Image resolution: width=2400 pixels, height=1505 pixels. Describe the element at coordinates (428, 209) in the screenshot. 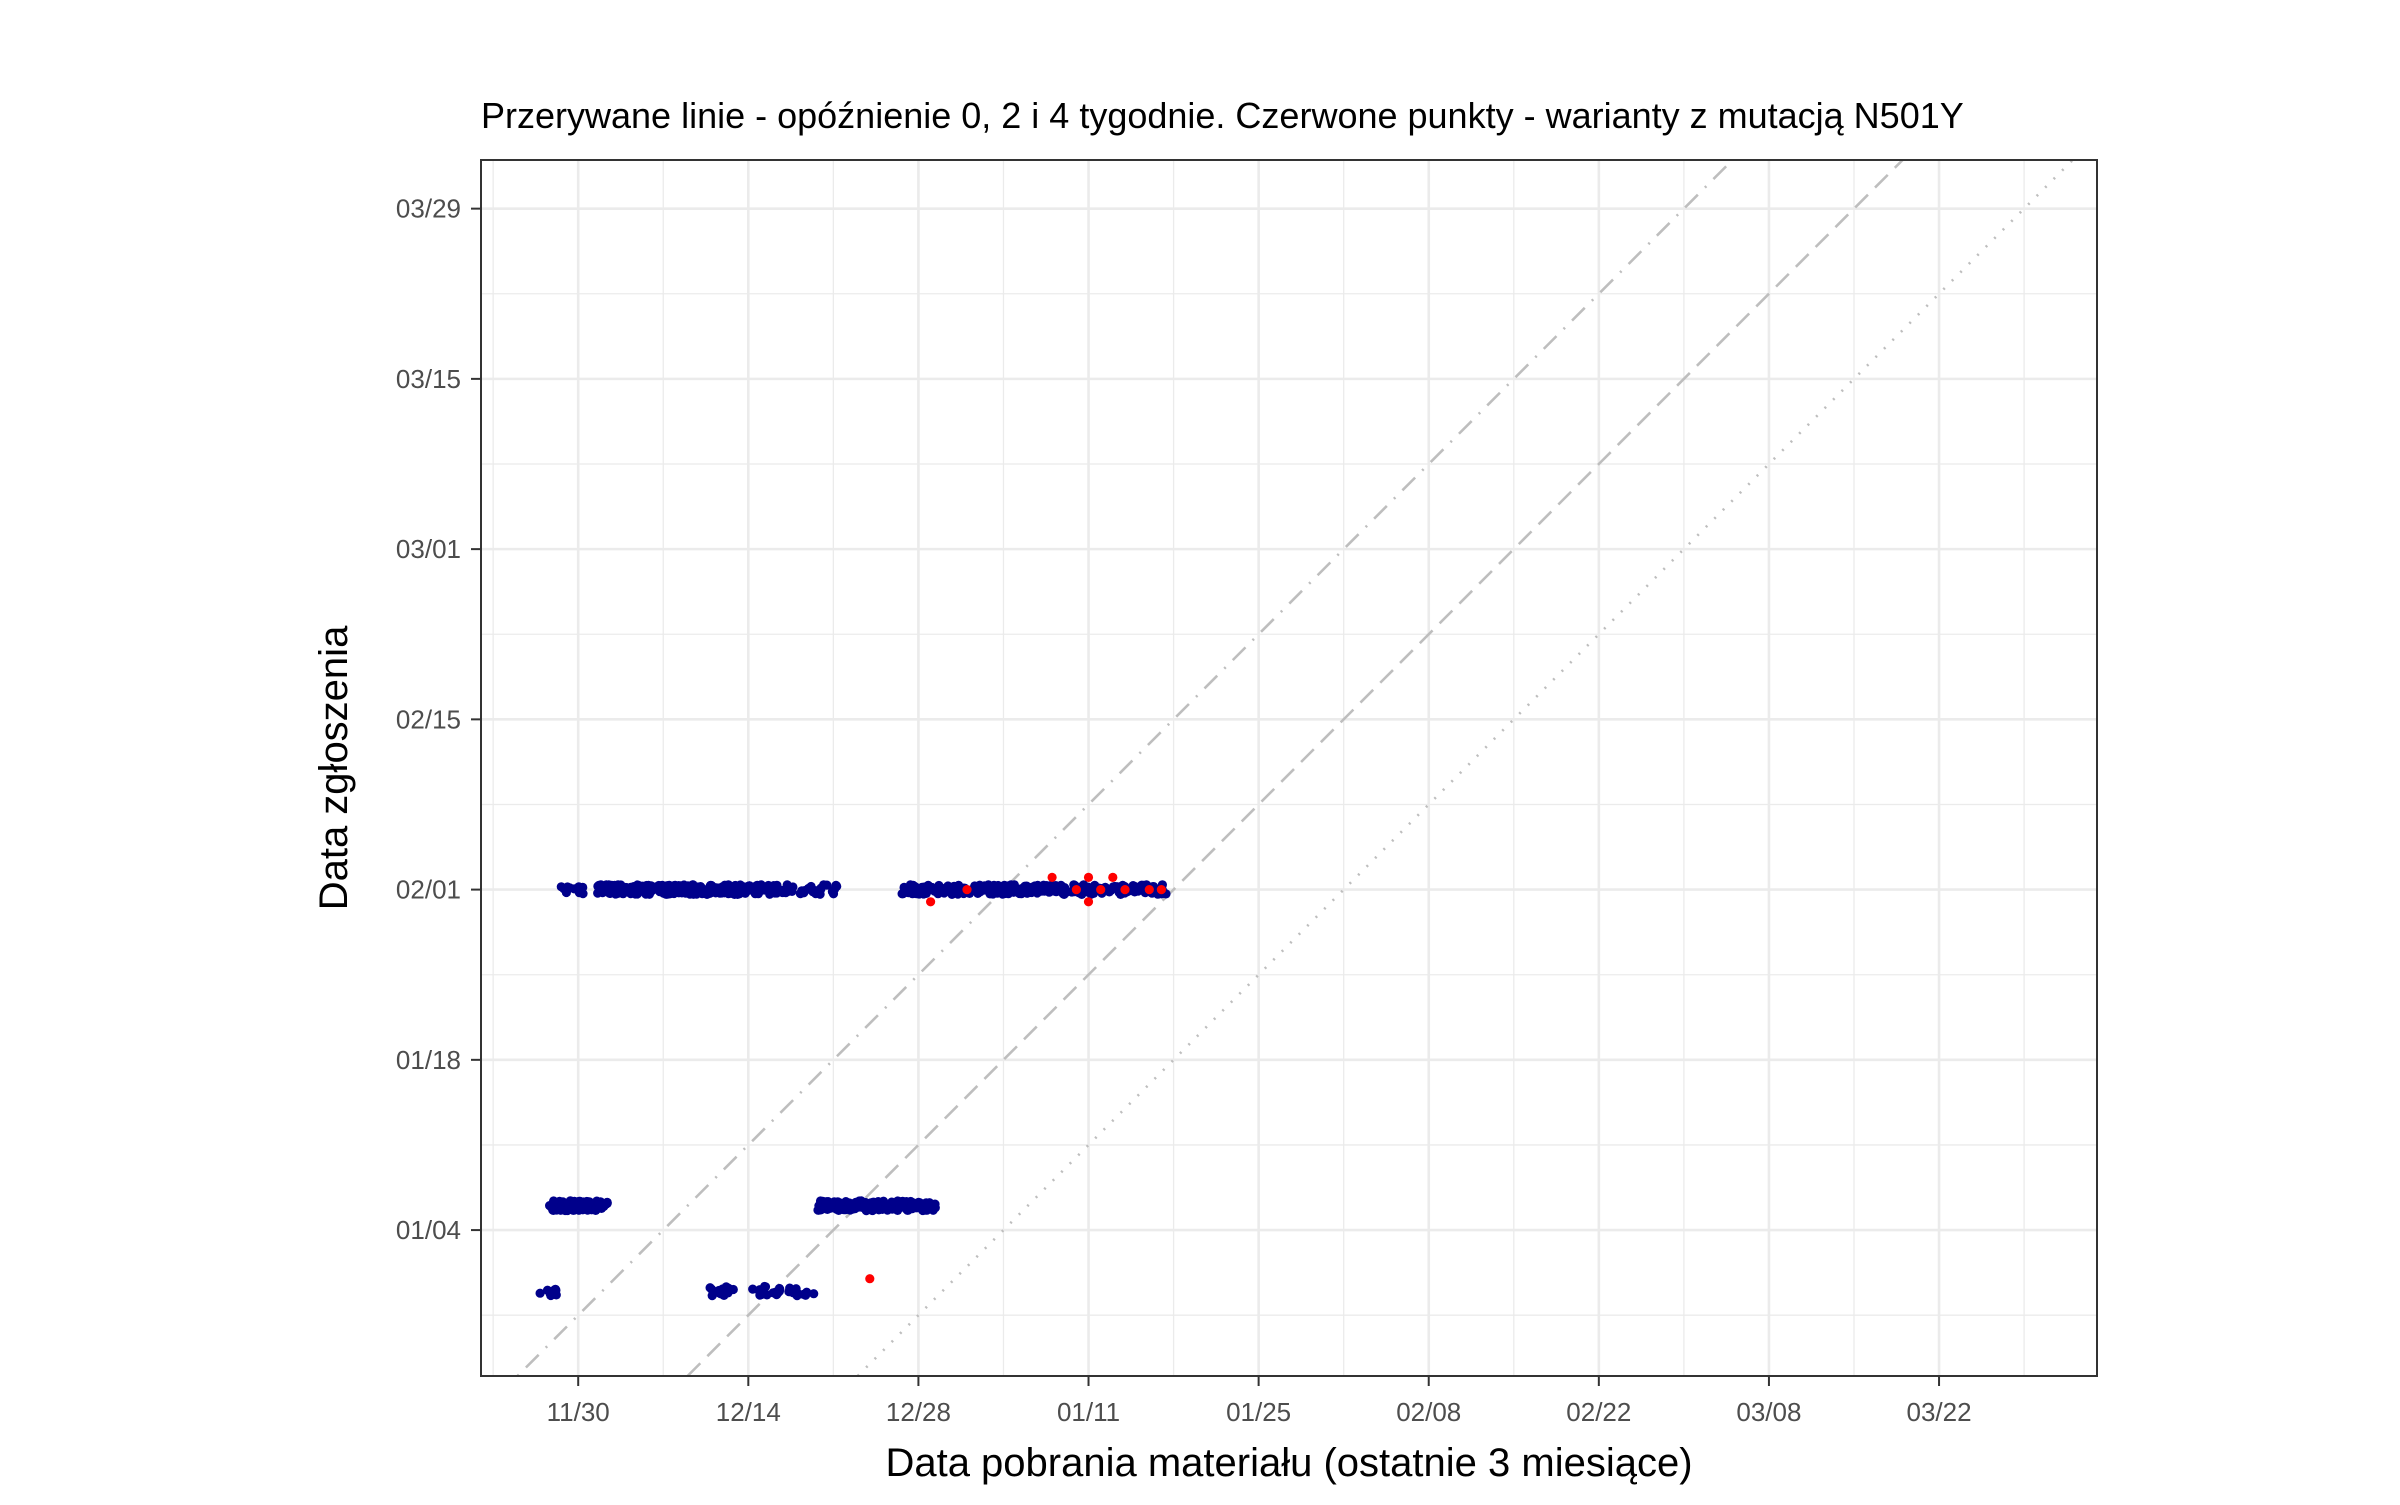

I see `y-tick-label: 03/29` at that location.